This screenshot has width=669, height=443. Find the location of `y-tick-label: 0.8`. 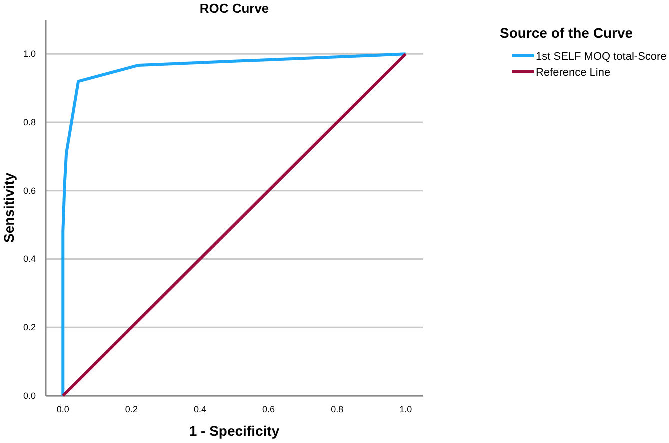

y-tick-label: 0.8 is located at coordinates (29, 122).